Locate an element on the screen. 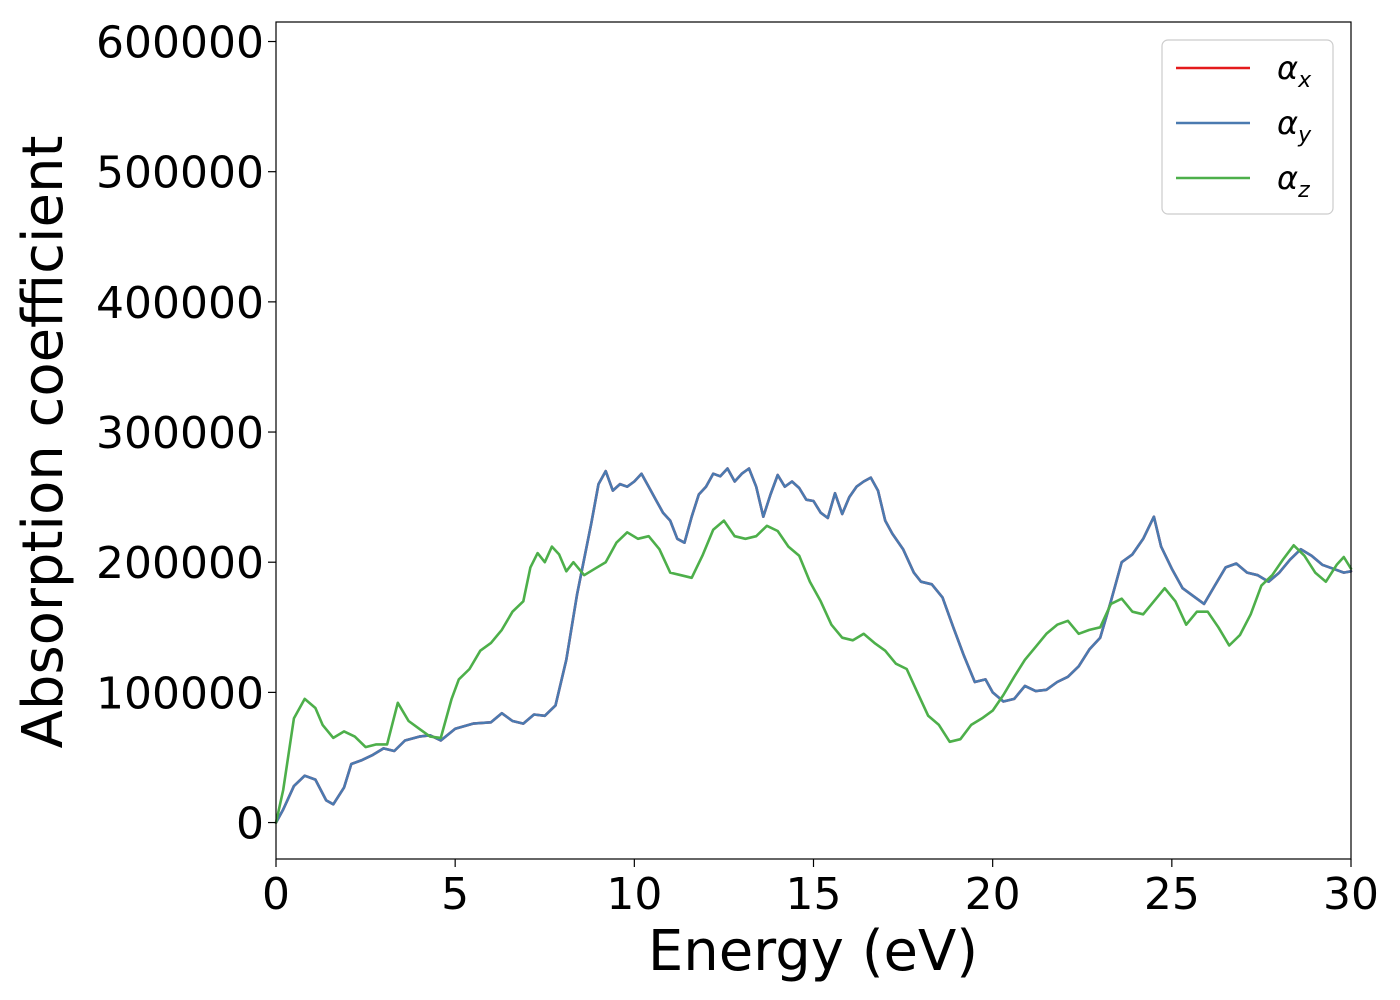  x-axis-title: Energy (eV) is located at coordinates (813, 951).